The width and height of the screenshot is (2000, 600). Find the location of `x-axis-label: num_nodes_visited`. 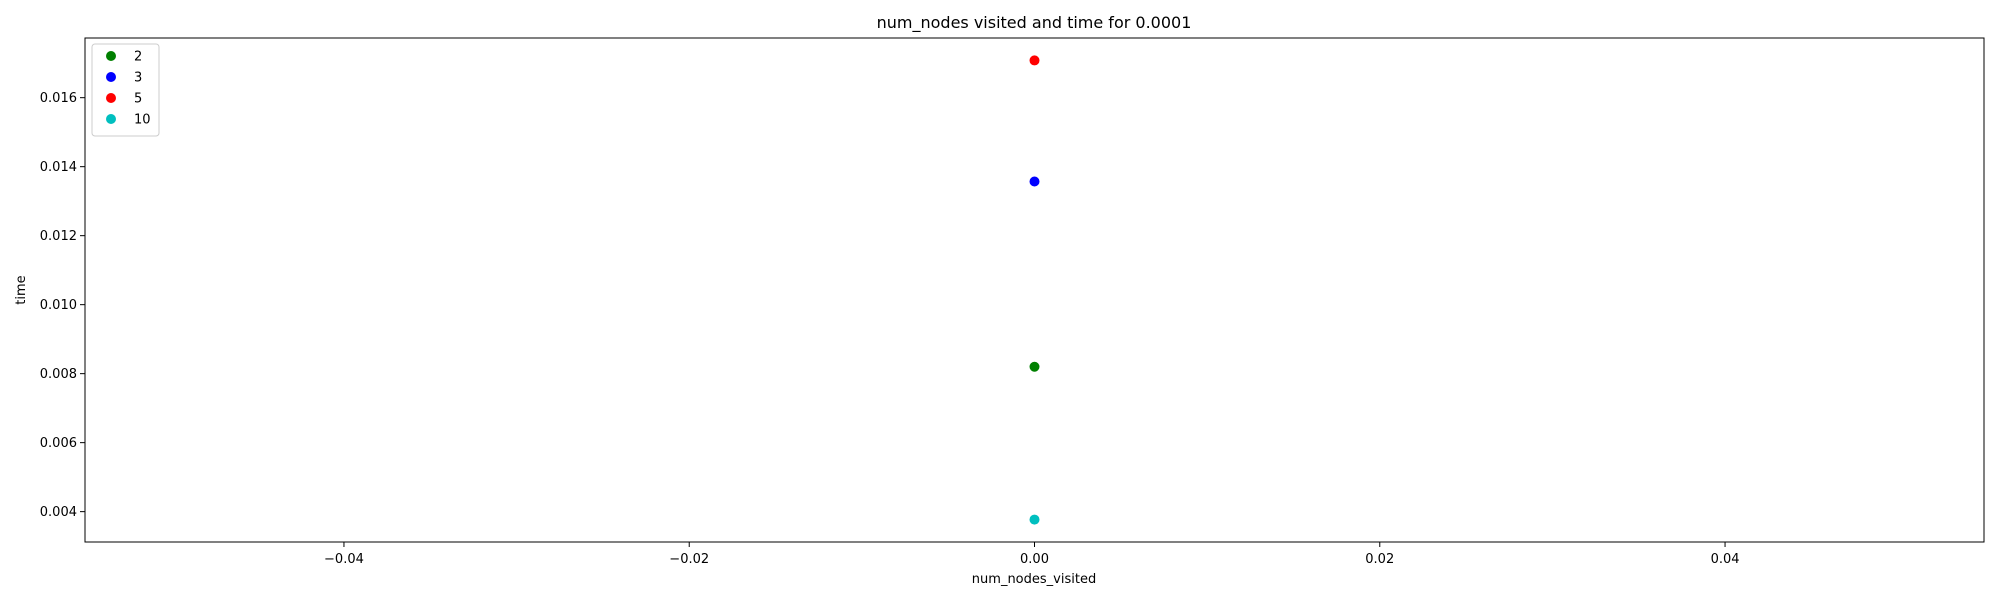

x-axis-label: num_nodes_visited is located at coordinates (1034, 579).